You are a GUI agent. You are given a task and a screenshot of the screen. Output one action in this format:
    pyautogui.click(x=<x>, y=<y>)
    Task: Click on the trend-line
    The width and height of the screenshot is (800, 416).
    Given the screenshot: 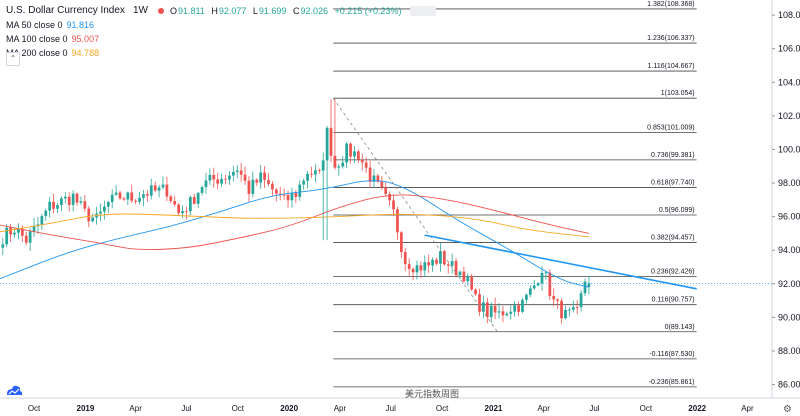 What is the action you would take?
    pyautogui.click(x=560, y=262)
    